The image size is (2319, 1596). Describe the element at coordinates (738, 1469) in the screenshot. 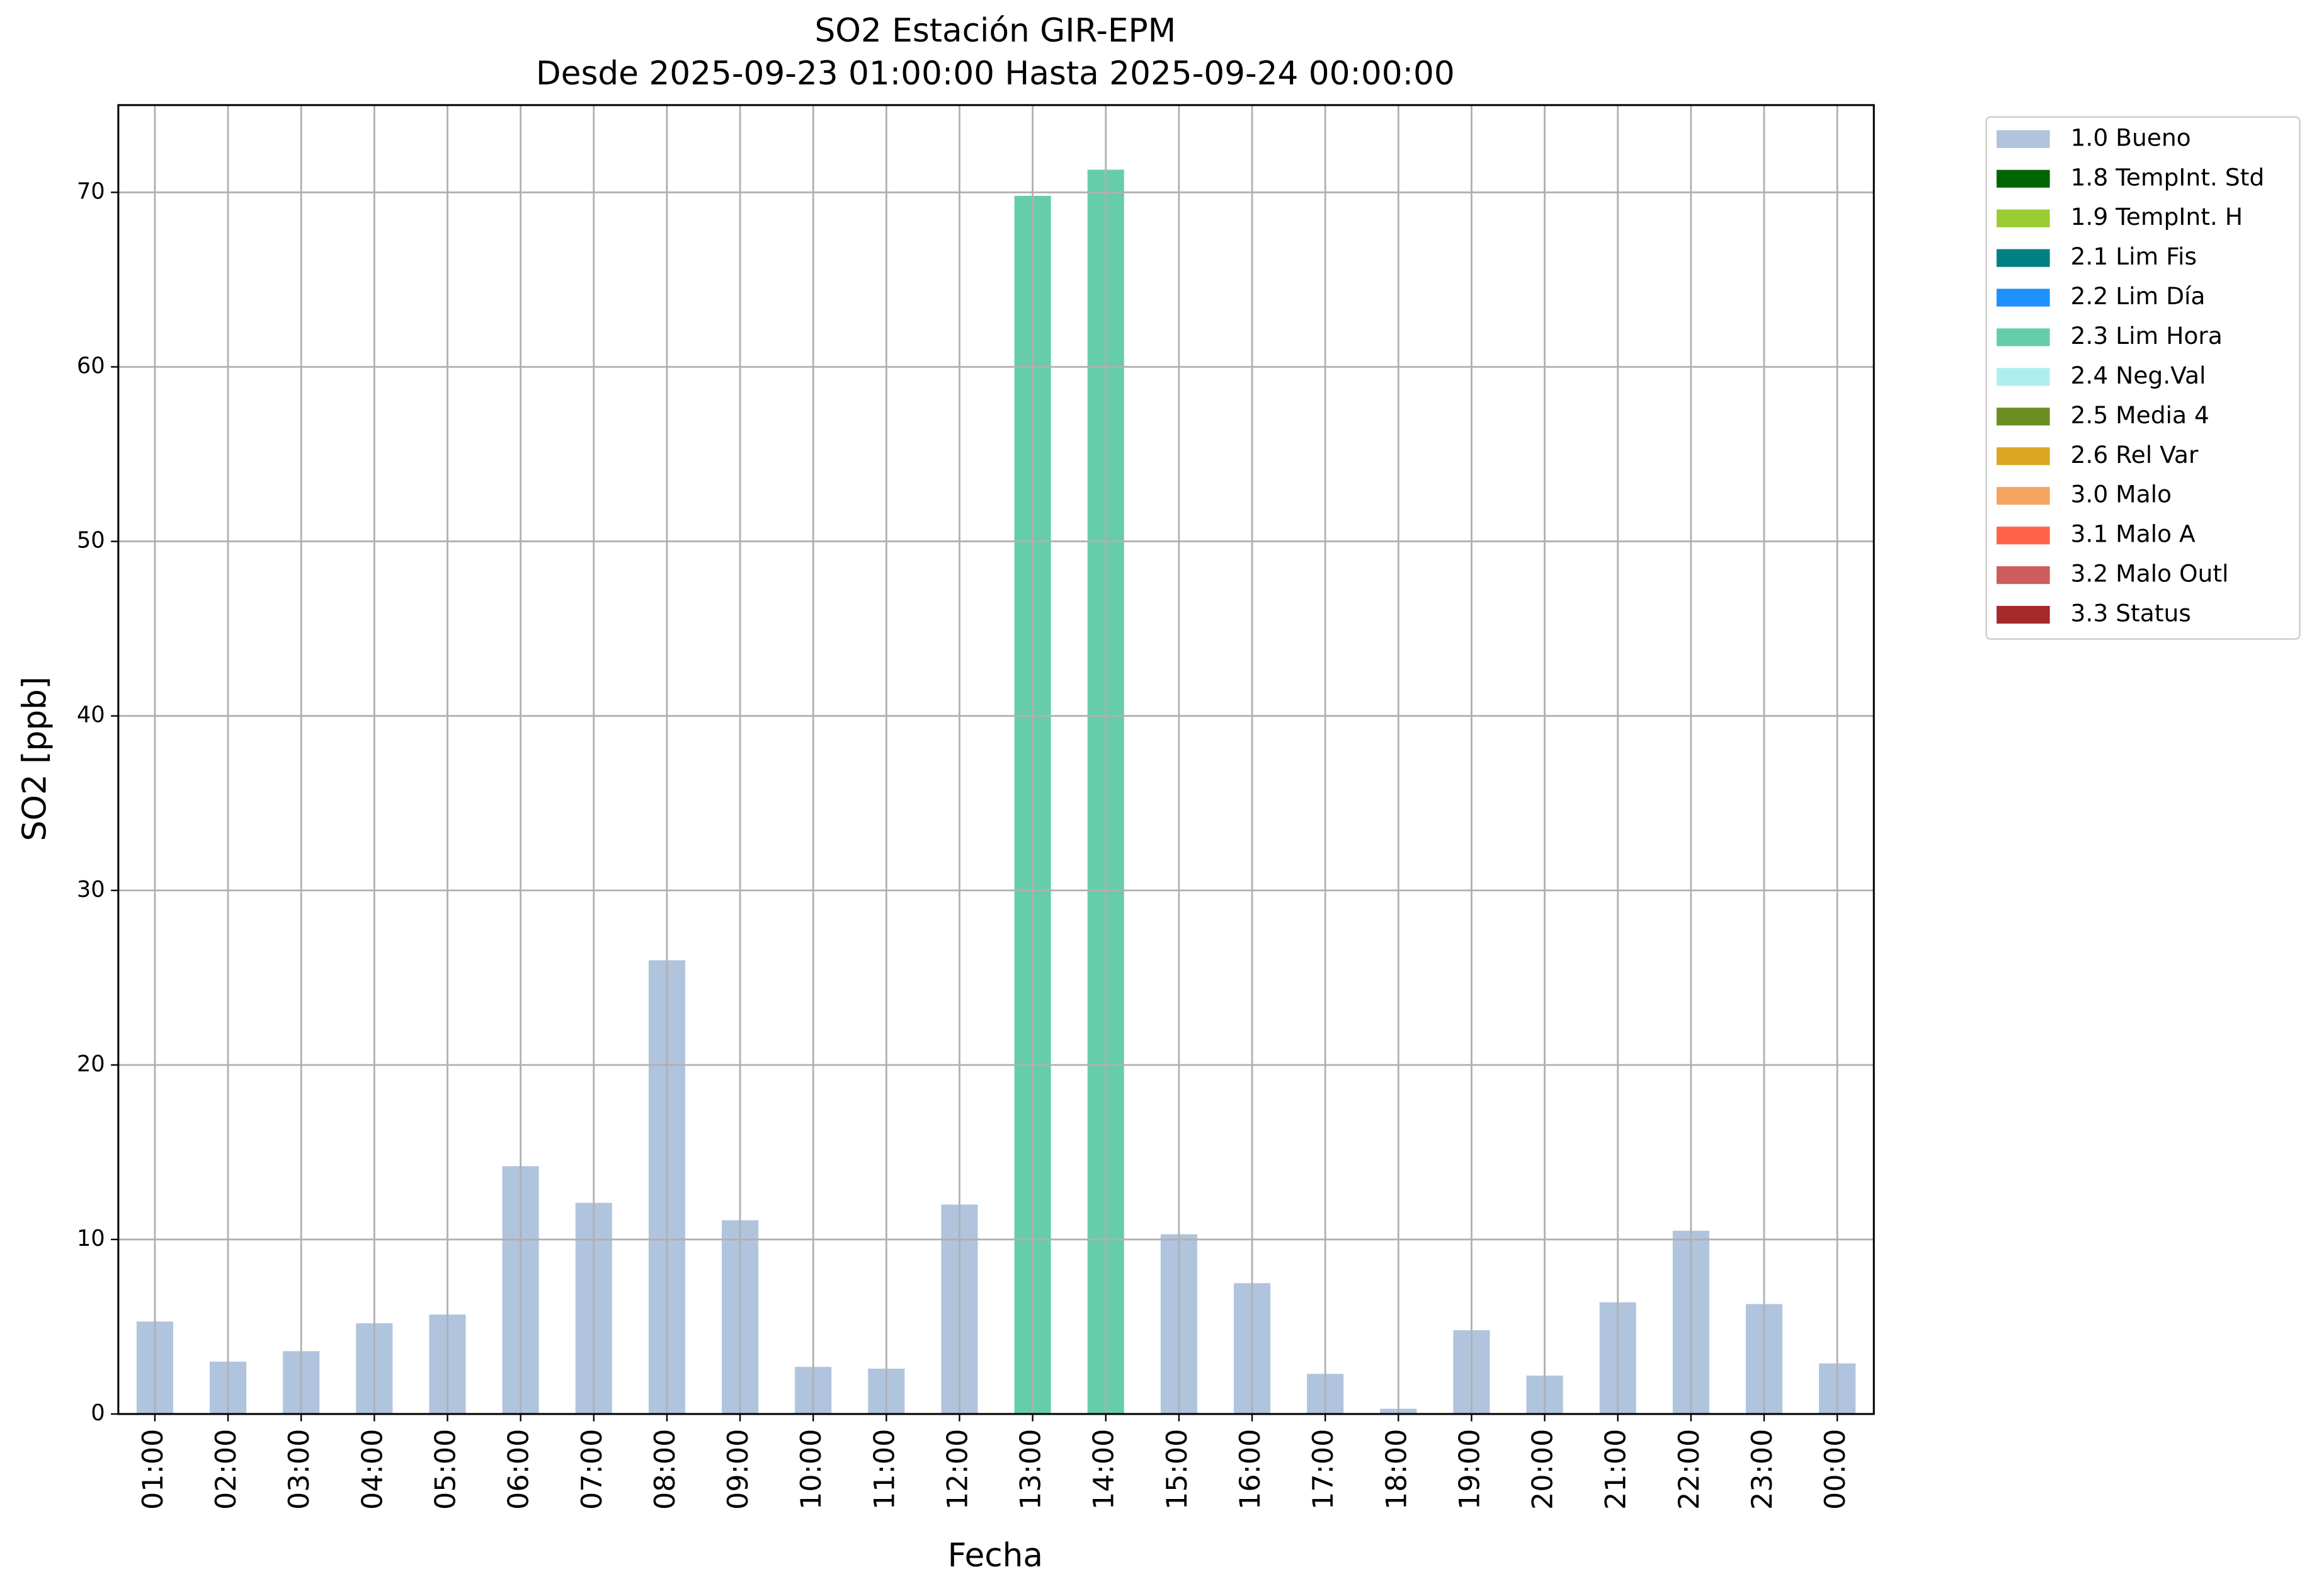

I see `x-tick-label: 09:00` at that location.